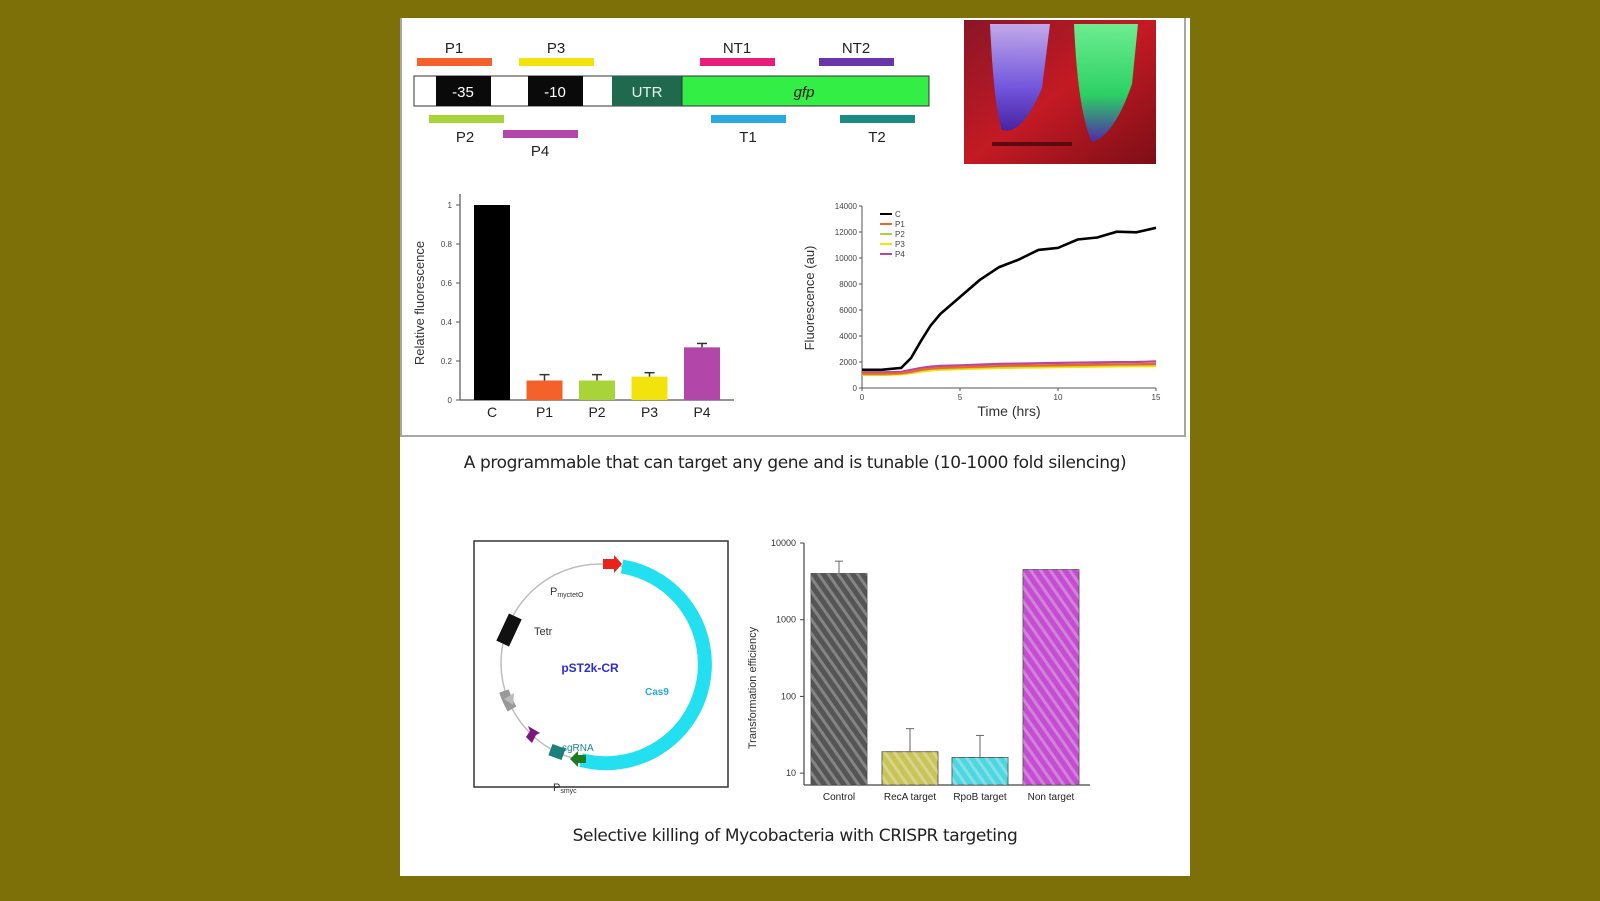  What do you see at coordinates (649, 412) in the screenshot?
I see `bar-fluor-xtick-label: P3` at bounding box center [649, 412].